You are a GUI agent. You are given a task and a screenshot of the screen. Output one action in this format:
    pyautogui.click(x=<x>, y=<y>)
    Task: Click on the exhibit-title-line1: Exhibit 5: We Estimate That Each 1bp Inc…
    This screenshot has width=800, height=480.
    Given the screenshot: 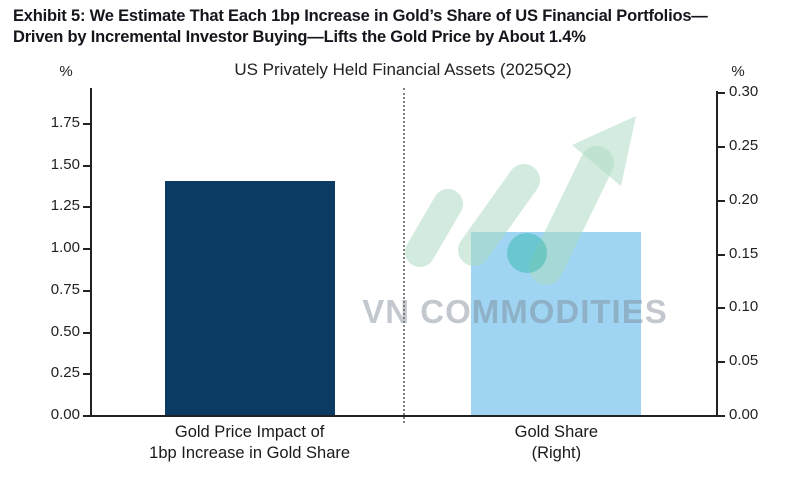 What is the action you would take?
    pyautogui.click(x=360, y=16)
    